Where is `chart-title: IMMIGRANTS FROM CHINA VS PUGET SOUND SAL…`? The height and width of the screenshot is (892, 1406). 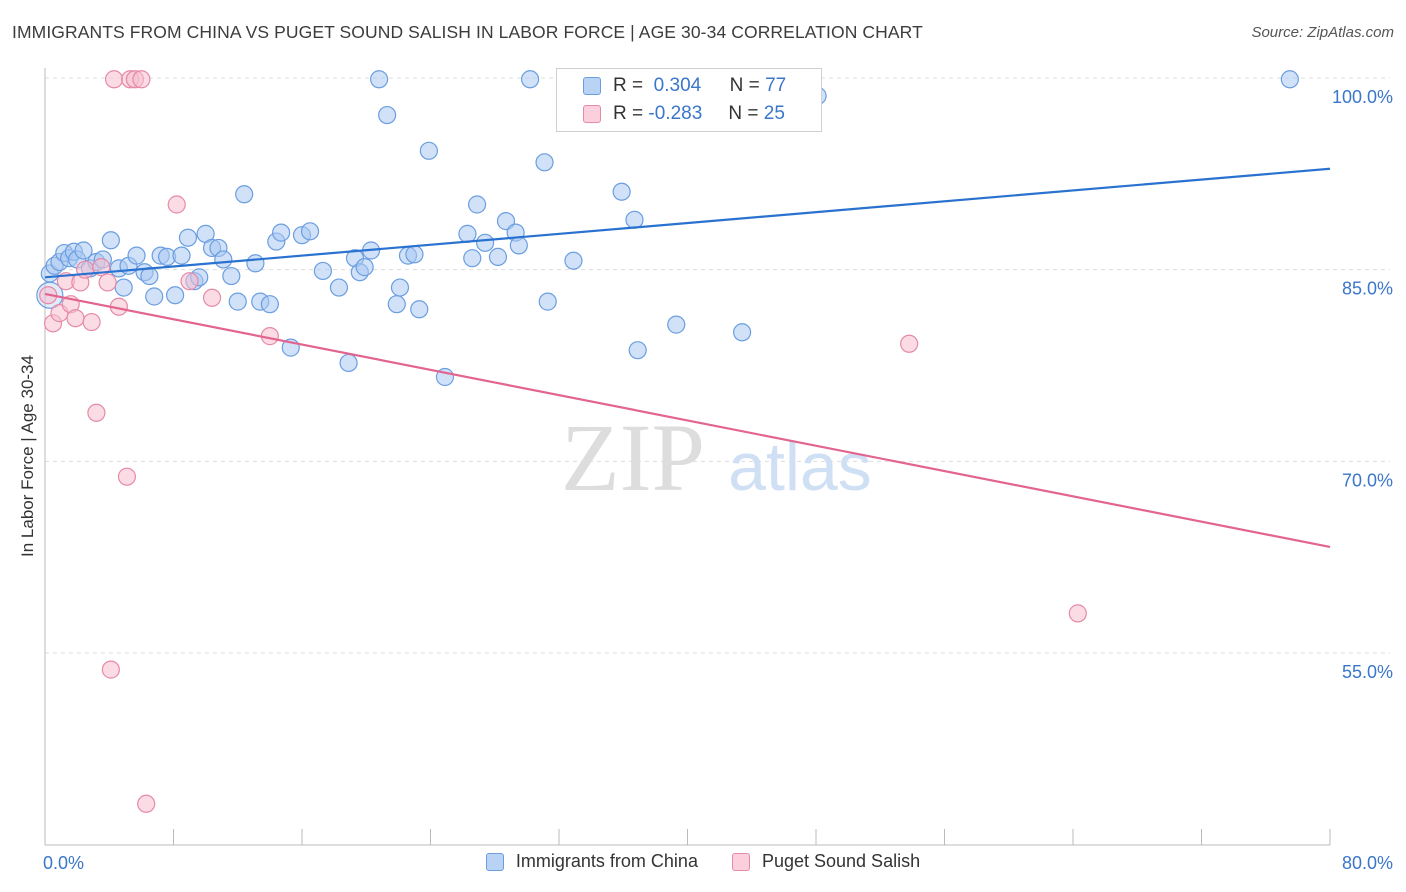
chart-title: IMMIGRANTS FROM CHINA VS PUGET SOUND SAL… is located at coordinates (467, 32).